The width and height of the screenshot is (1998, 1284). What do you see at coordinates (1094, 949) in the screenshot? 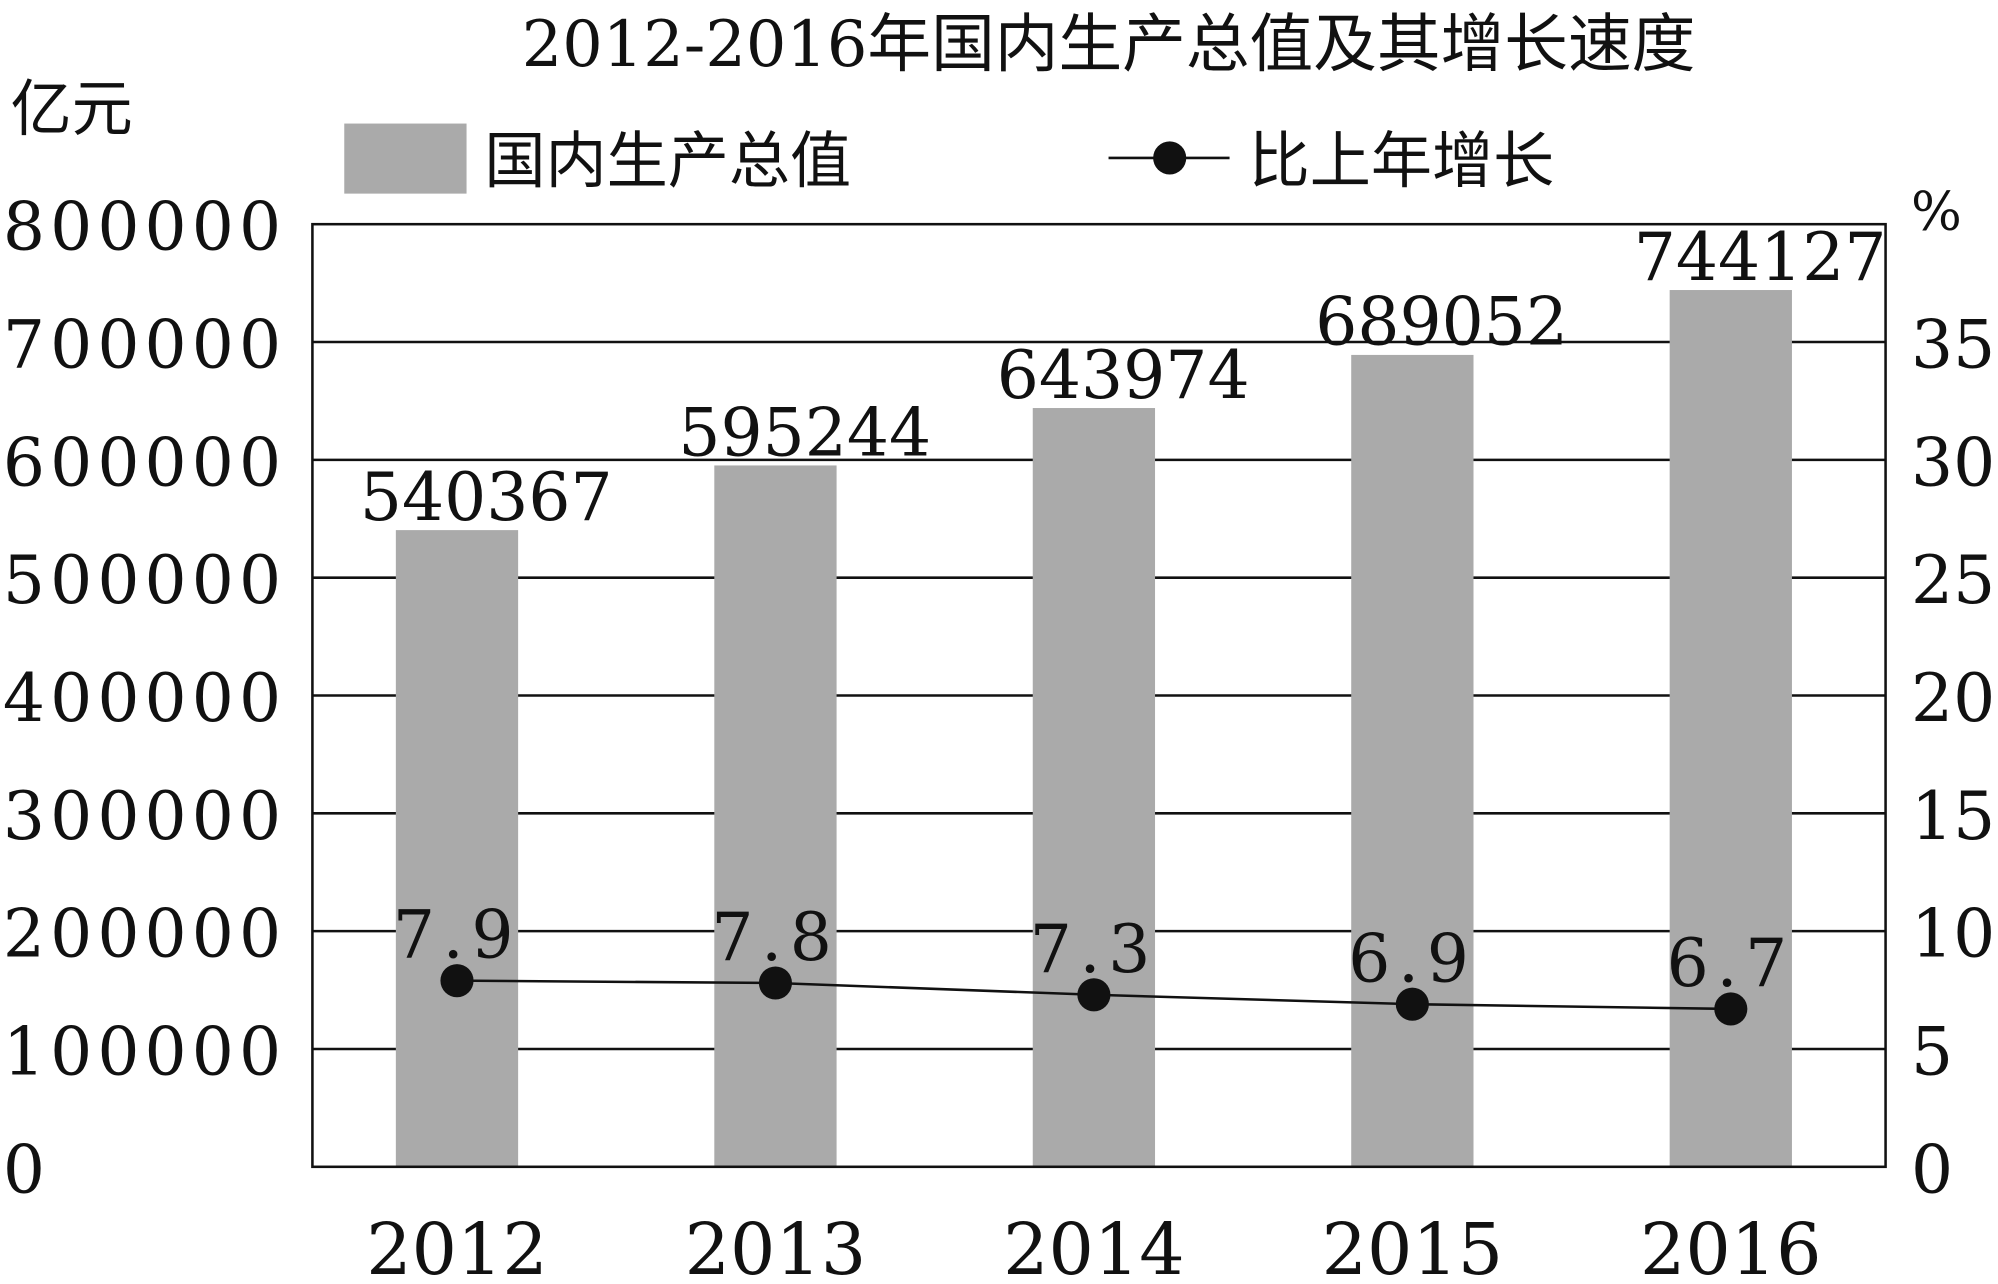
I see `growth-value-label: 7.3` at bounding box center [1094, 949].